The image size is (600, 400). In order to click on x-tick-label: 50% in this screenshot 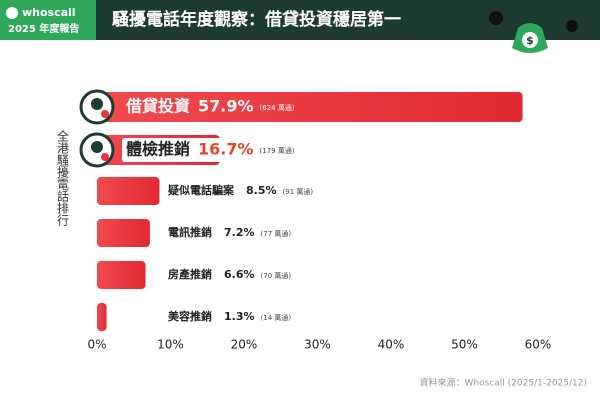, I will do `click(464, 345)`.